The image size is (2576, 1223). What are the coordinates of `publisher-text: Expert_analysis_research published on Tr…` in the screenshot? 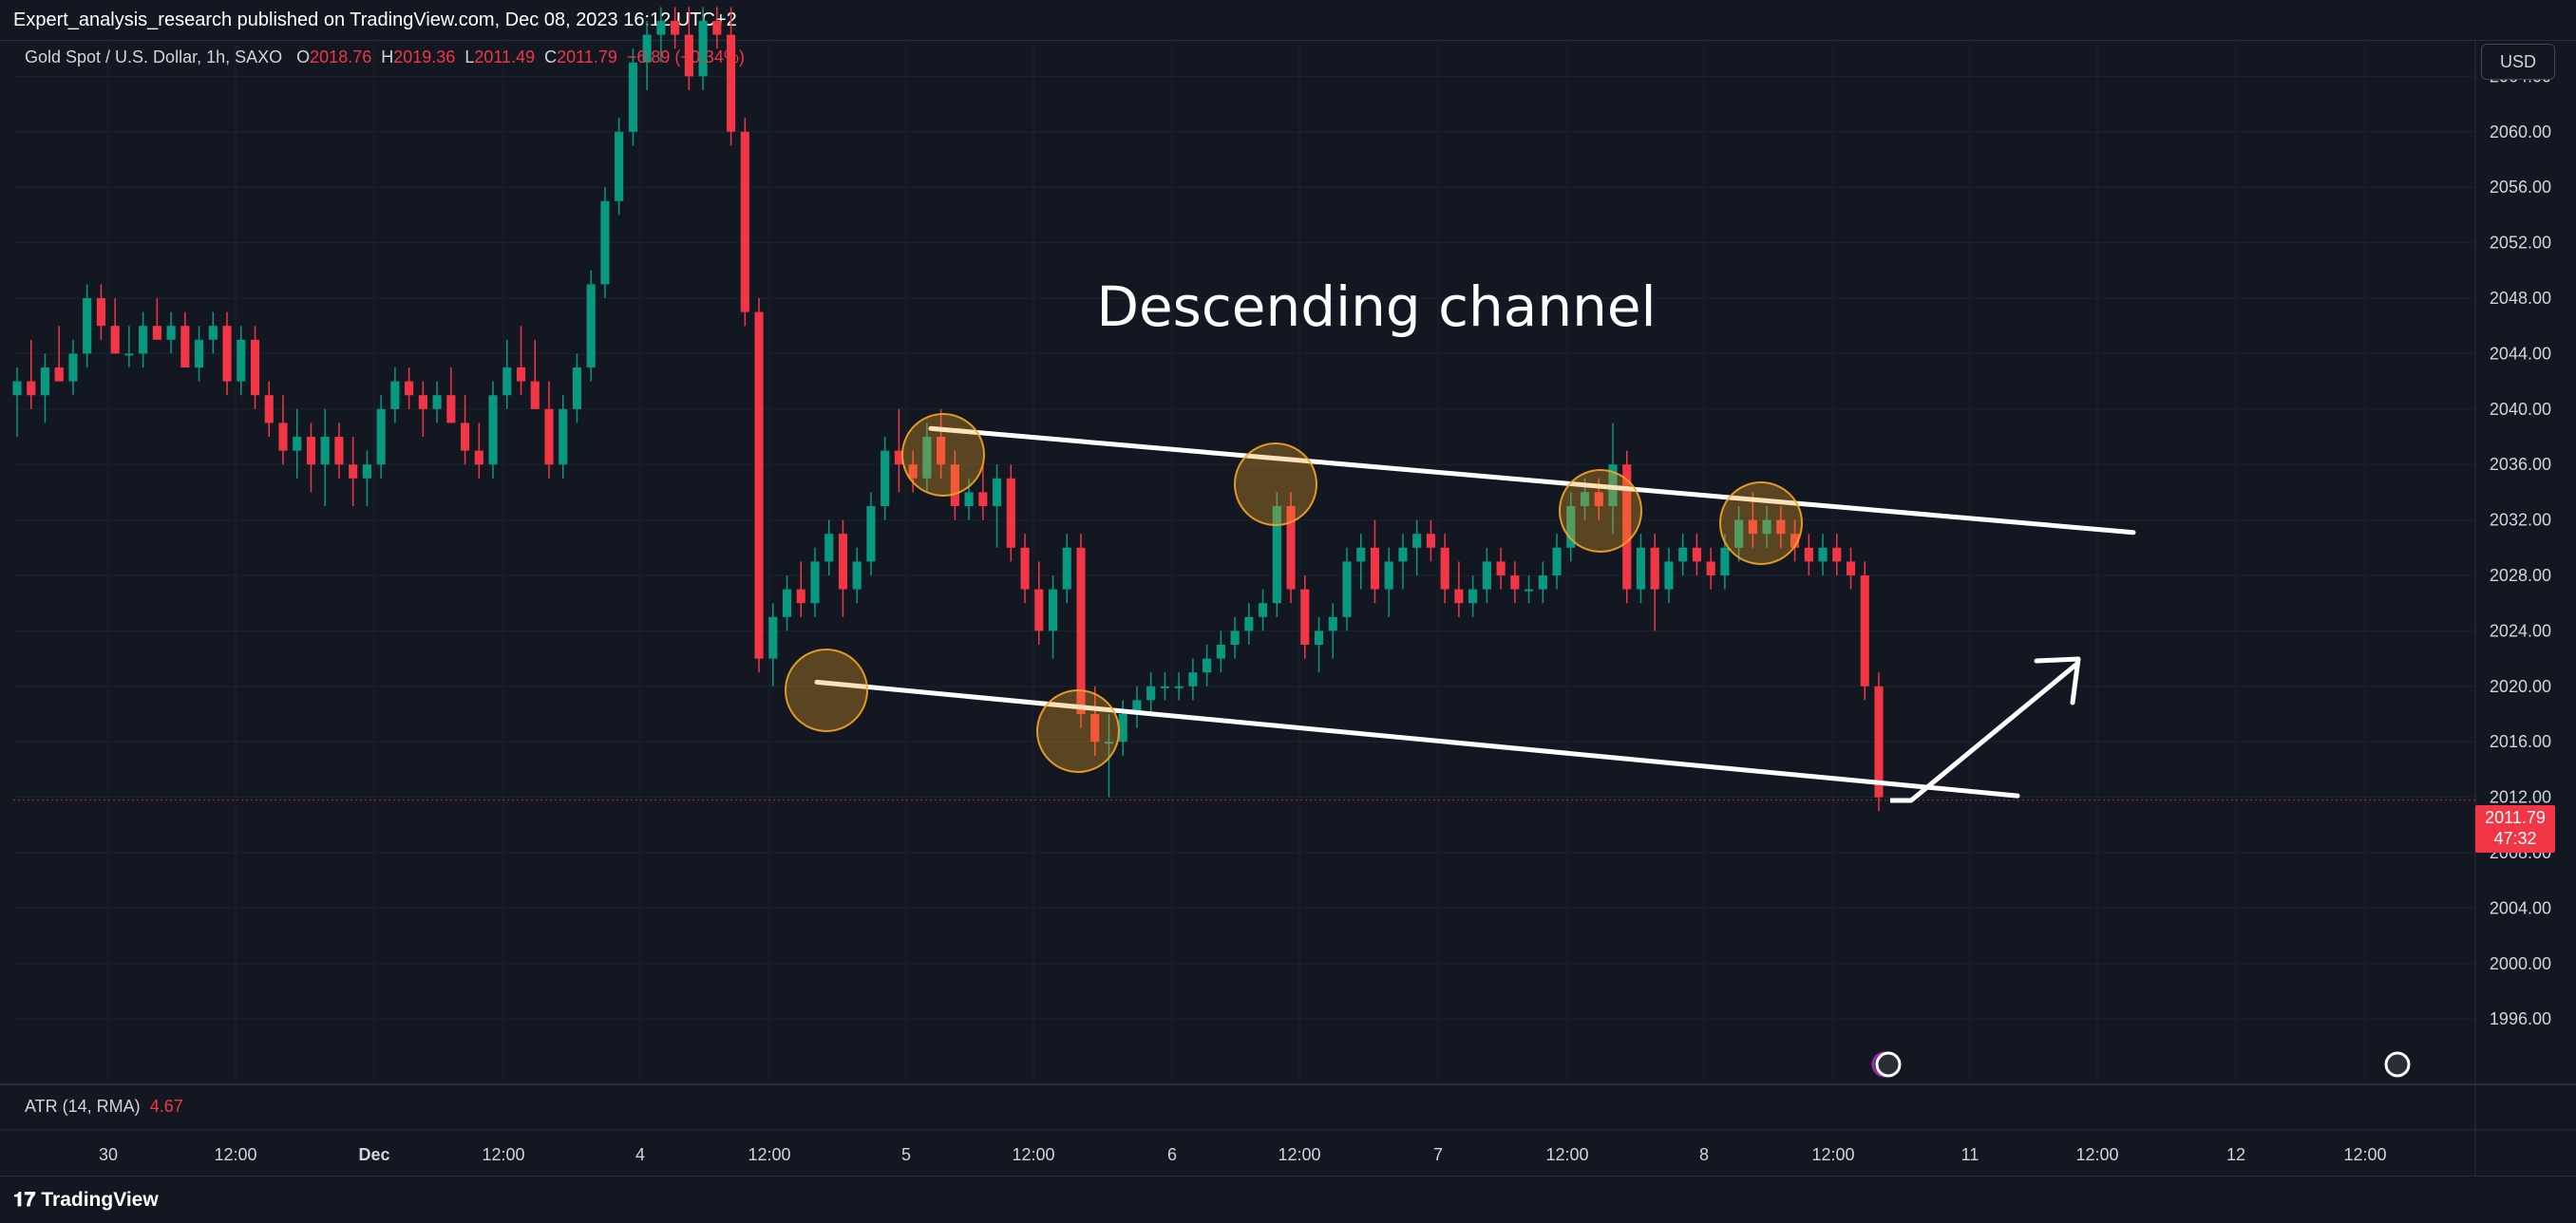 It's located at (375, 19).